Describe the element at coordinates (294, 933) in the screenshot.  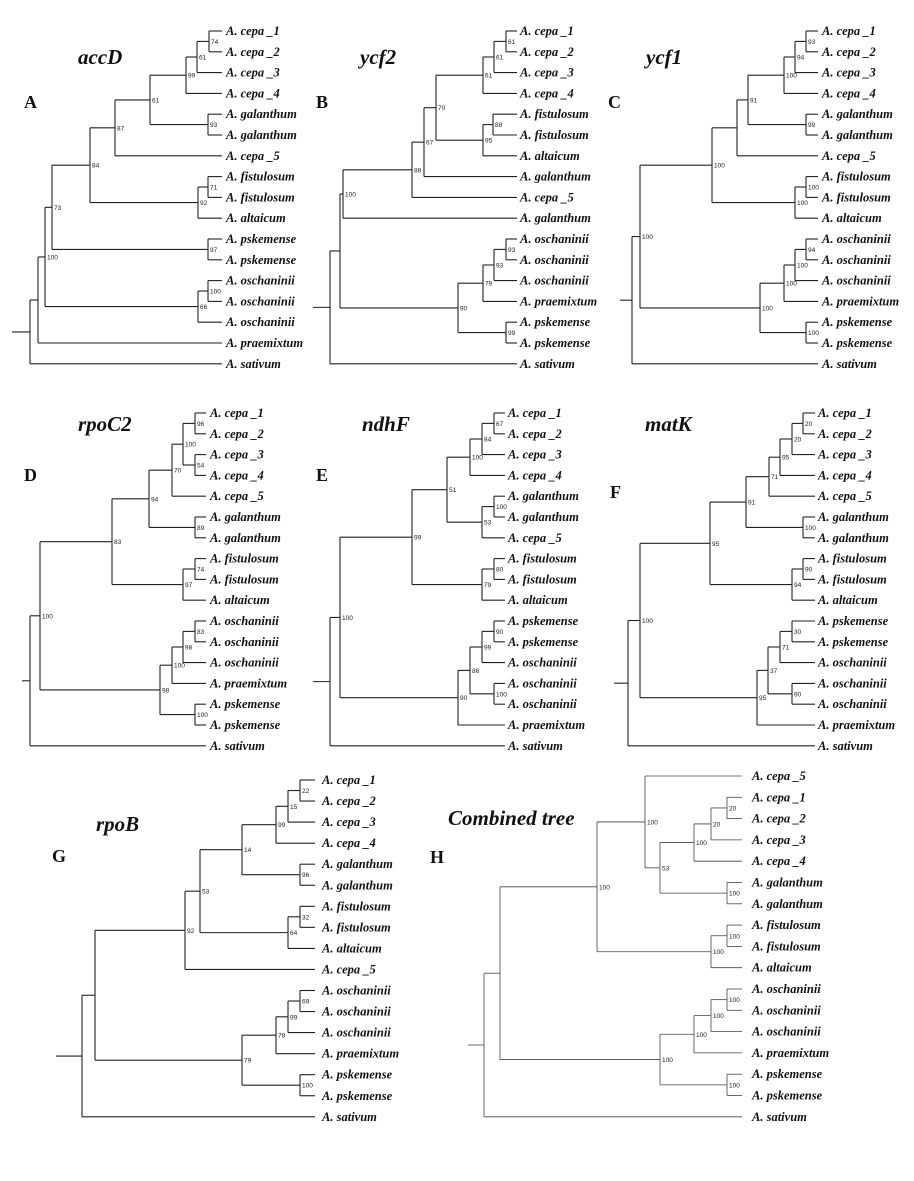
I see `bootstrap-value: 64` at that location.